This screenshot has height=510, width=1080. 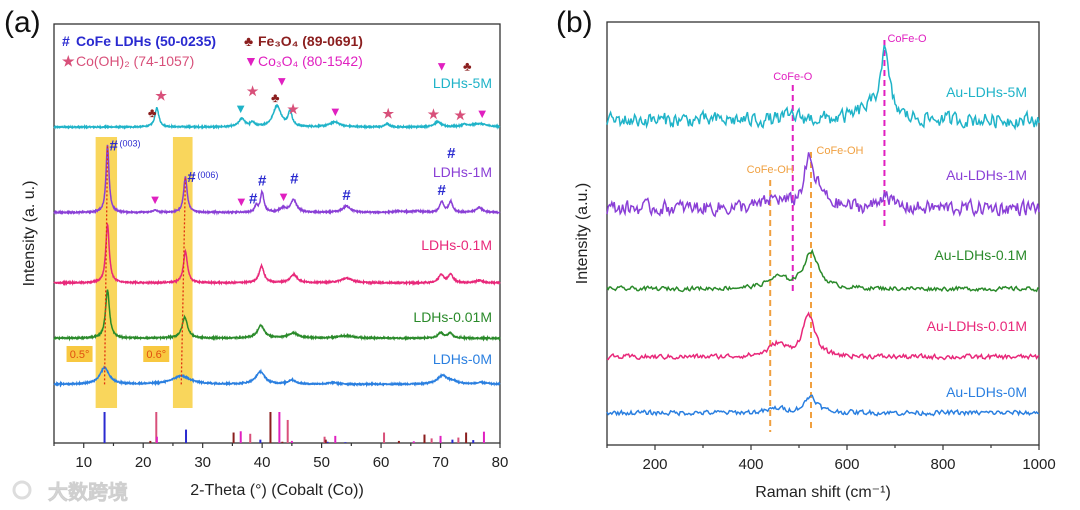 What do you see at coordinates (986, 392) in the screenshot?
I see `series-label: Au-LDHs-0M` at bounding box center [986, 392].